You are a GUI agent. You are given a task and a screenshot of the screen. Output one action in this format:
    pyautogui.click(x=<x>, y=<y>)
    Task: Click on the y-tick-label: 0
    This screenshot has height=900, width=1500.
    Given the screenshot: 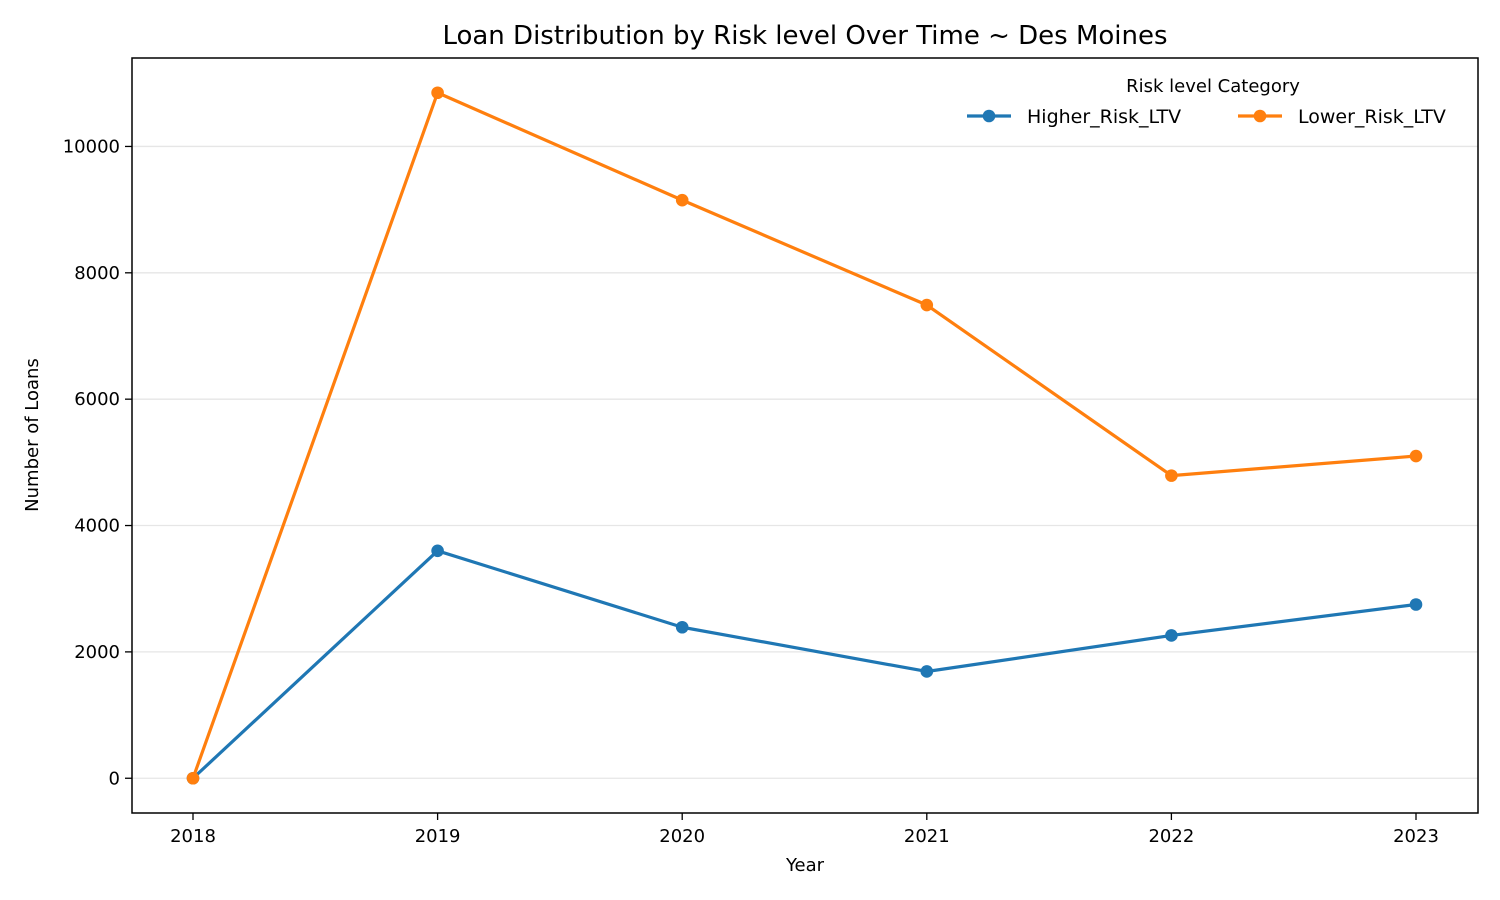 What is the action you would take?
    pyautogui.click(x=114, y=778)
    